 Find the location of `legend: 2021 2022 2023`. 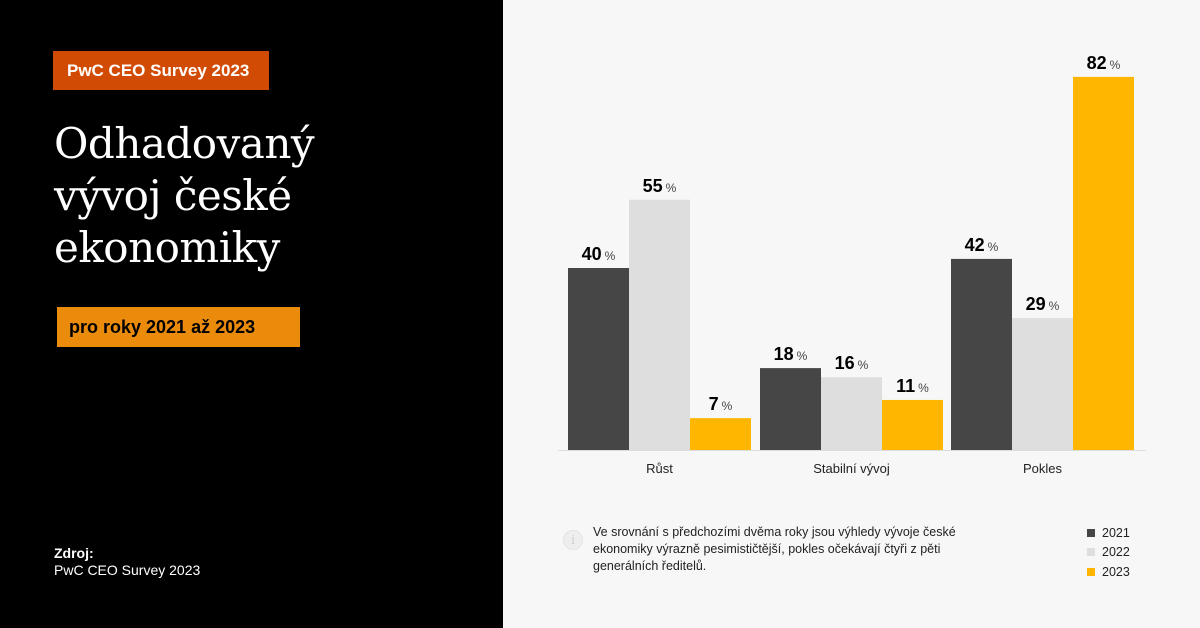

legend: 2021 2022 2023 is located at coordinates (1108, 552).